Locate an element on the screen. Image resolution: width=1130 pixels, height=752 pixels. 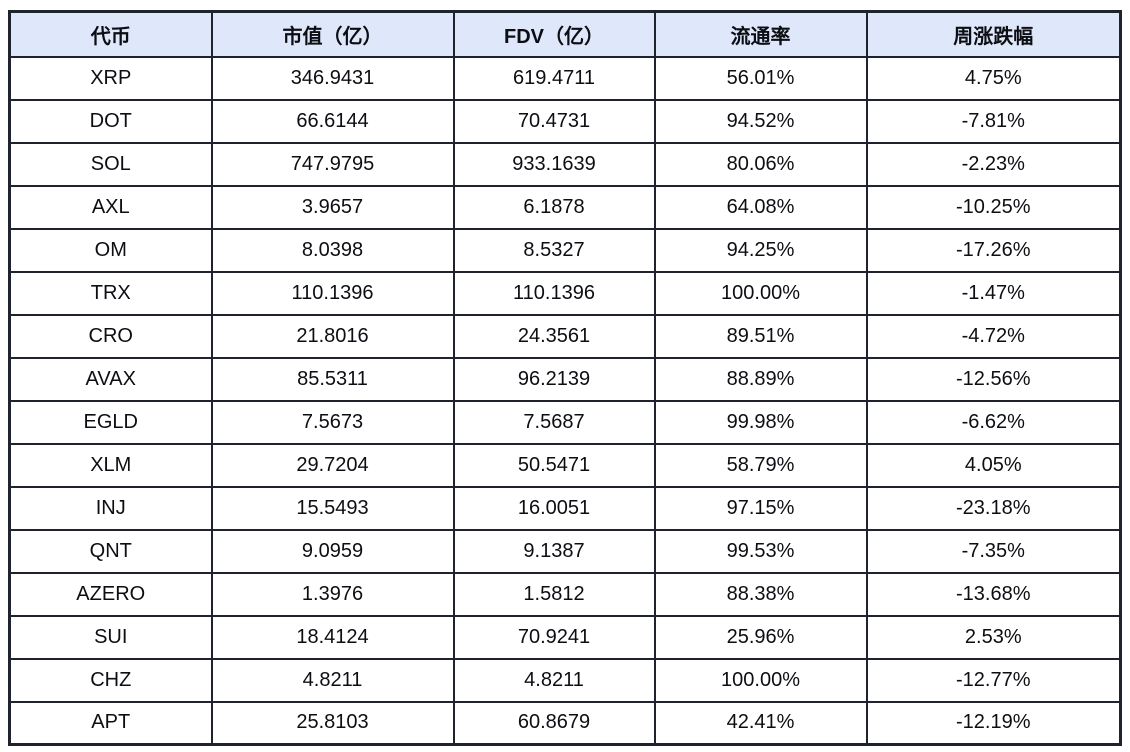
cell-circulating-rate: 56.01% is located at coordinates (760, 78).